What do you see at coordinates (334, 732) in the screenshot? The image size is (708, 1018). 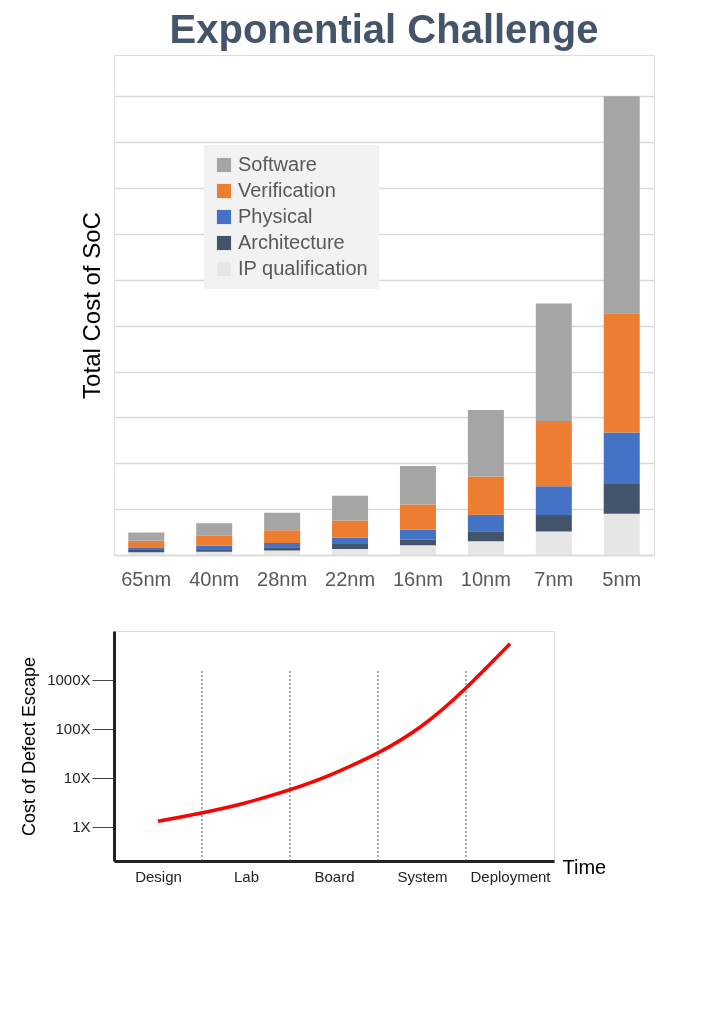 I see `line-series` at bounding box center [334, 732].